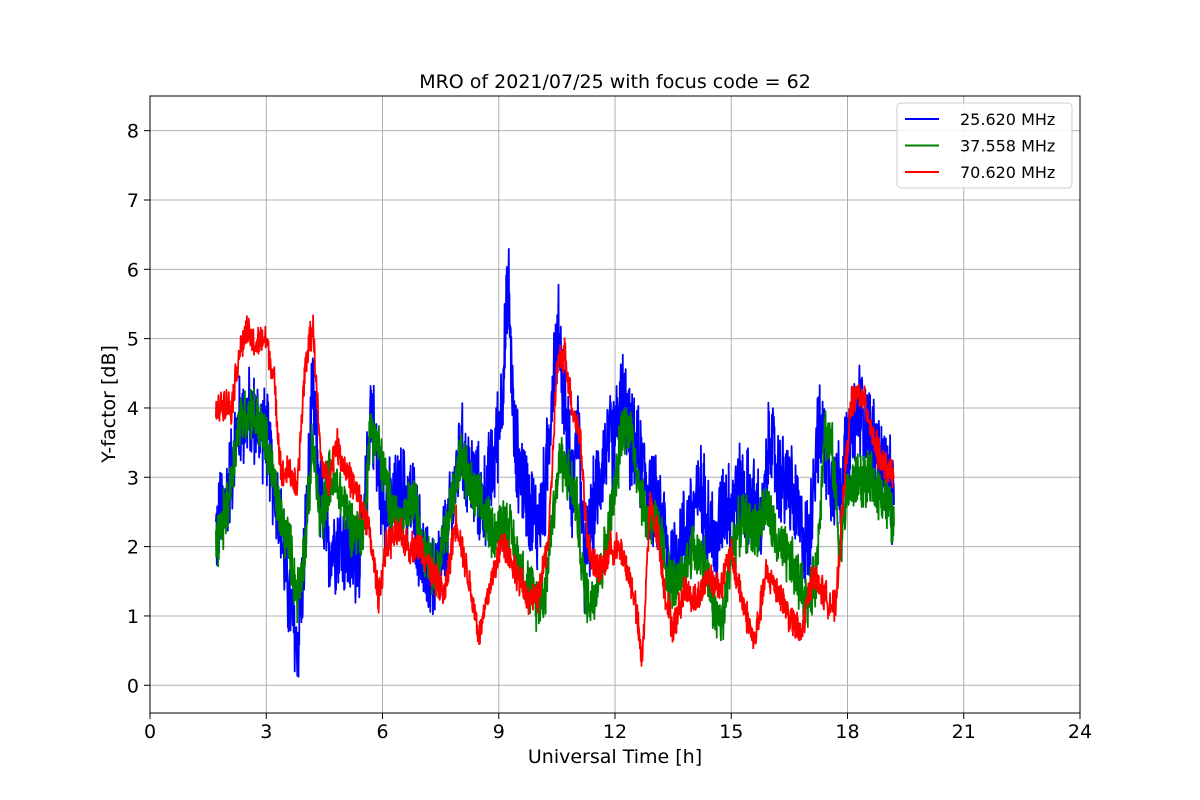 This screenshot has width=1200, height=800. Describe the element at coordinates (133, 548) in the screenshot. I see `y-tick-label: 2` at that location.